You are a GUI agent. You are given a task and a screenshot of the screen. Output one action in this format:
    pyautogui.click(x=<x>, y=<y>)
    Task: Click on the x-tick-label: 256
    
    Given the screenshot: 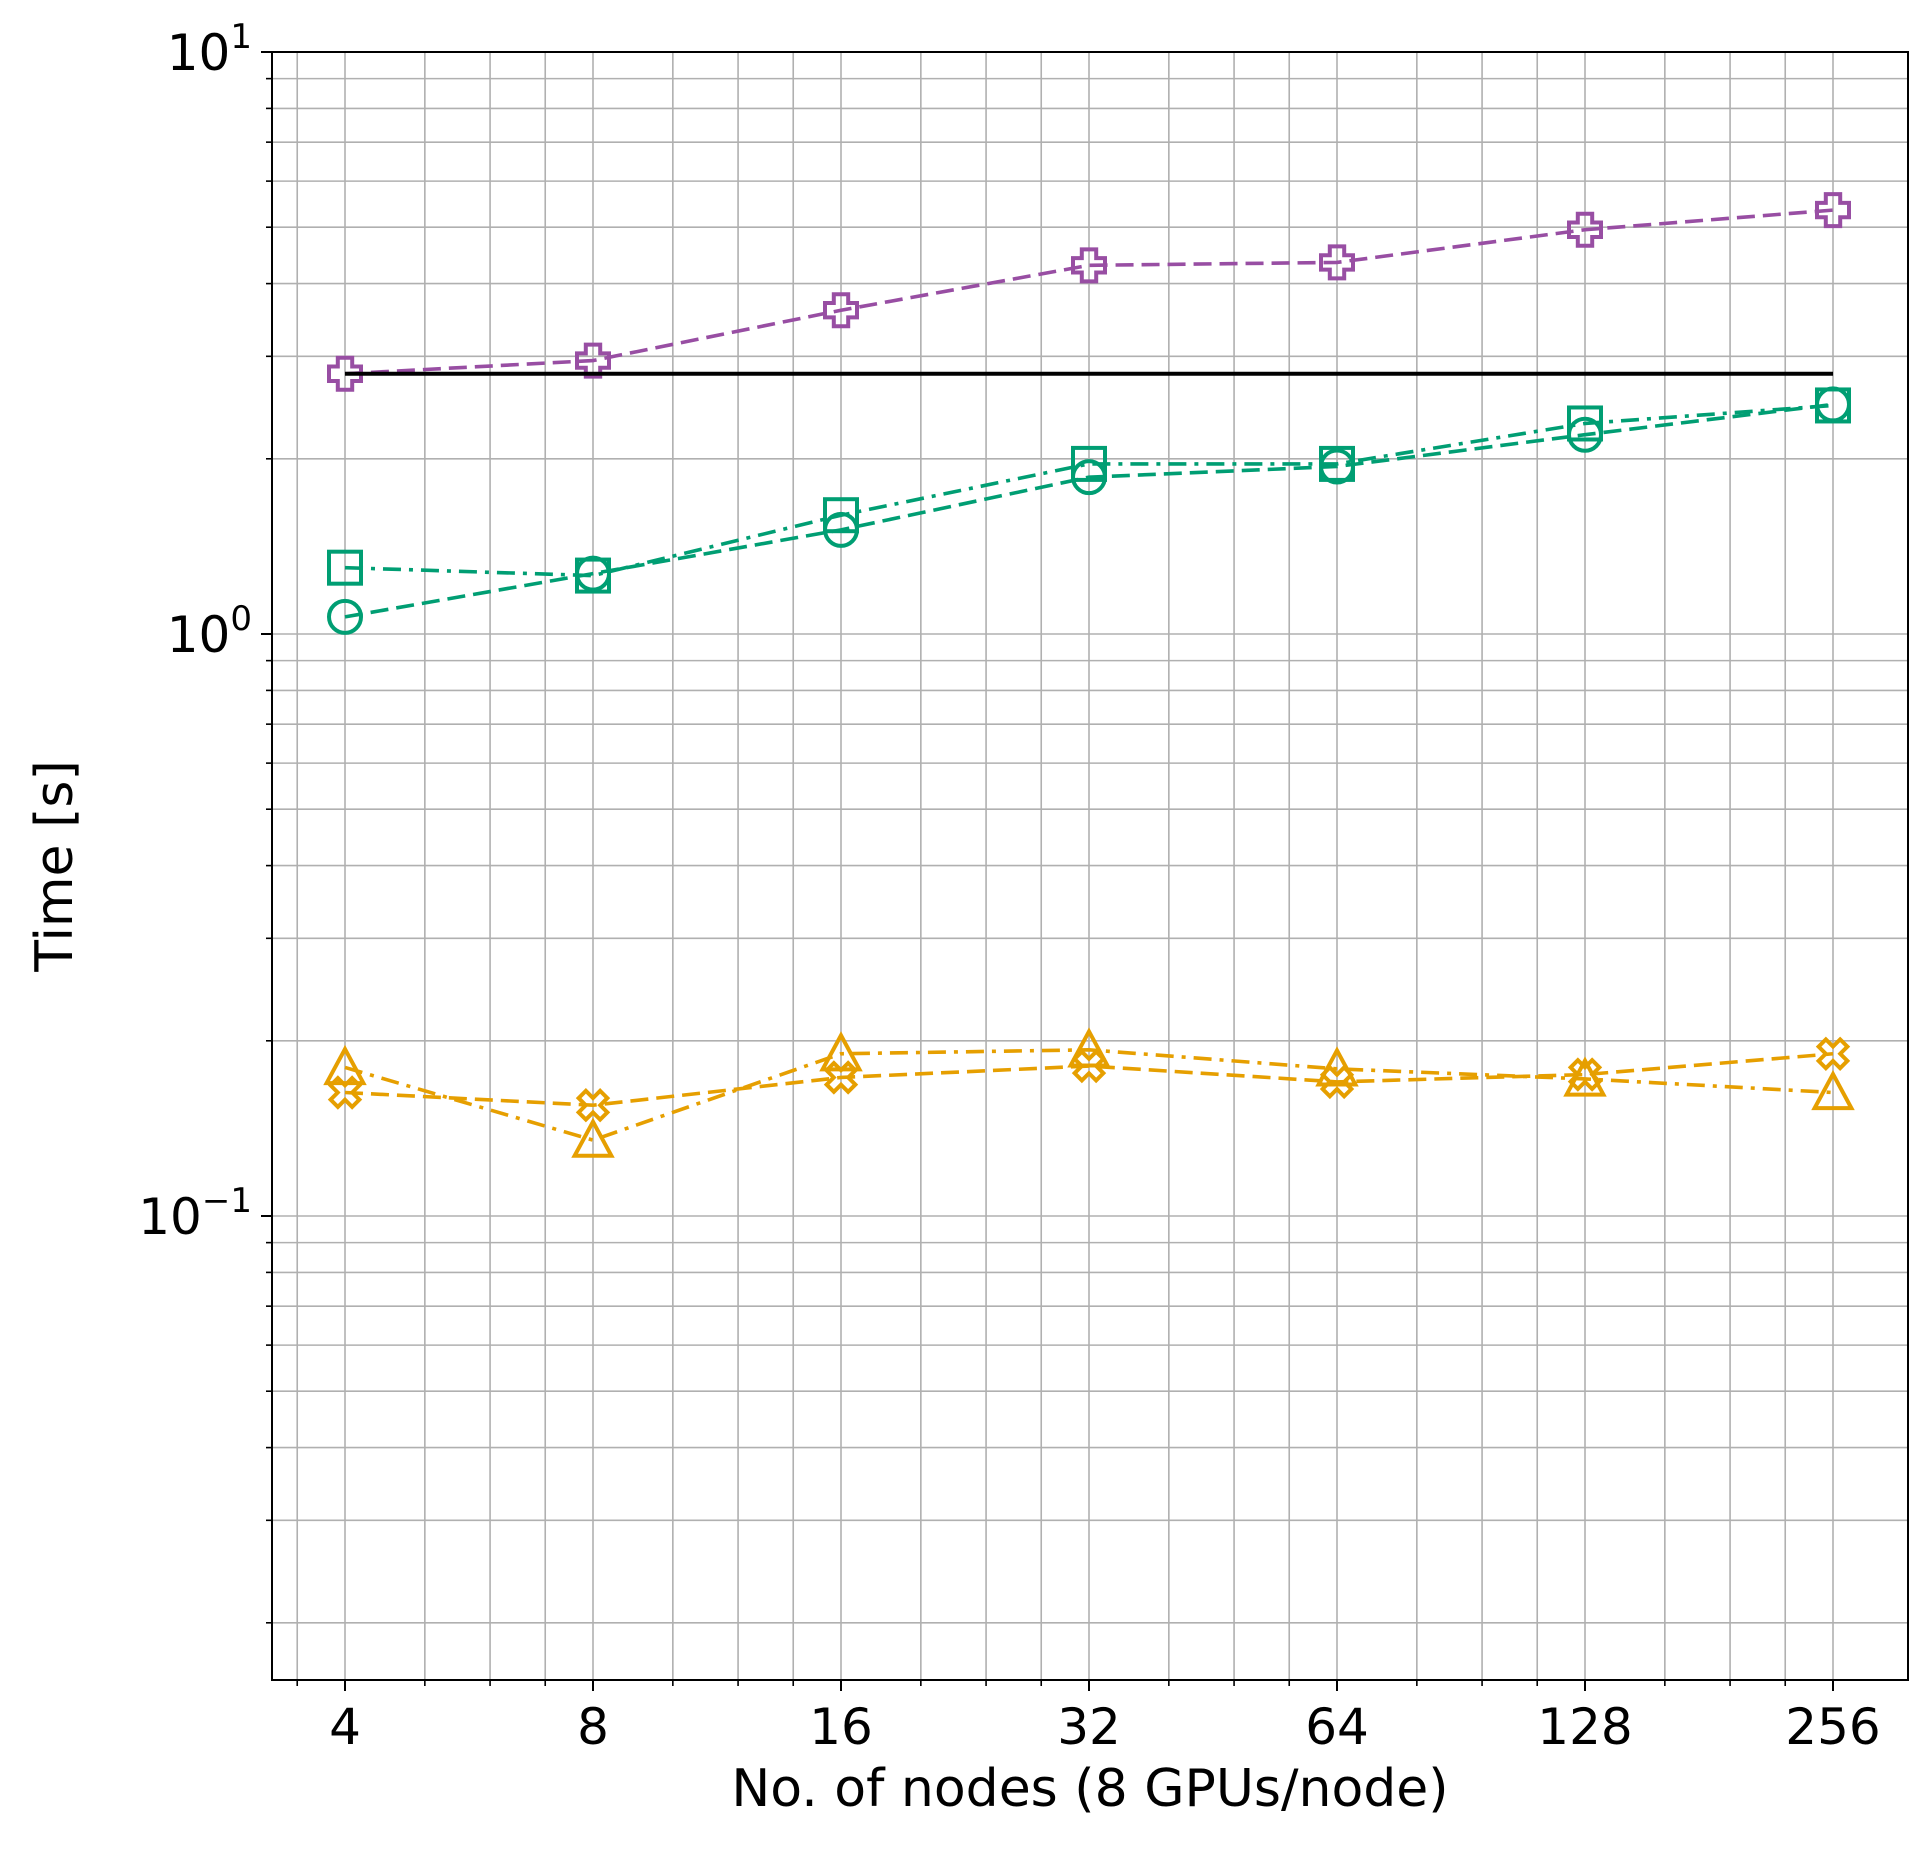 What is the action you would take?
    pyautogui.click(x=1832, y=1727)
    